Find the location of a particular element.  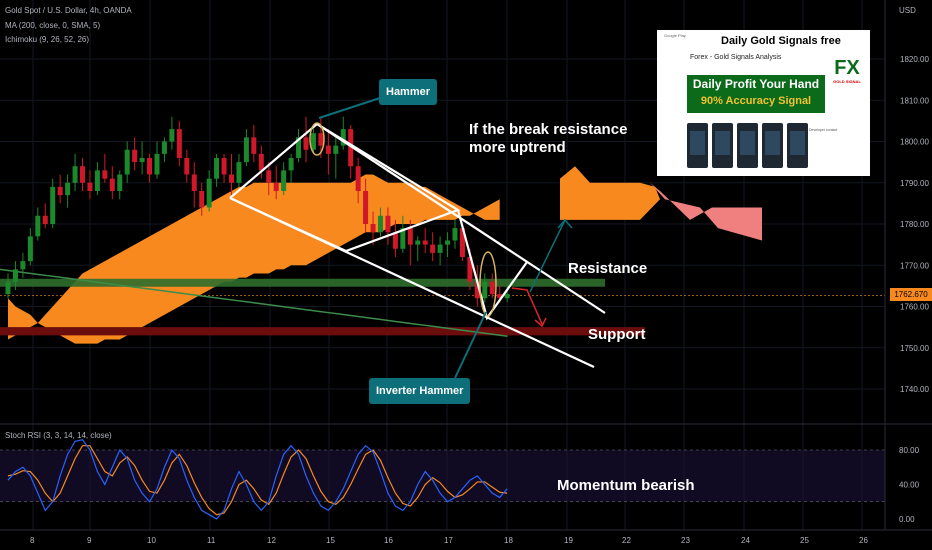

time-tick-label: 26 is located at coordinates (863, 540).